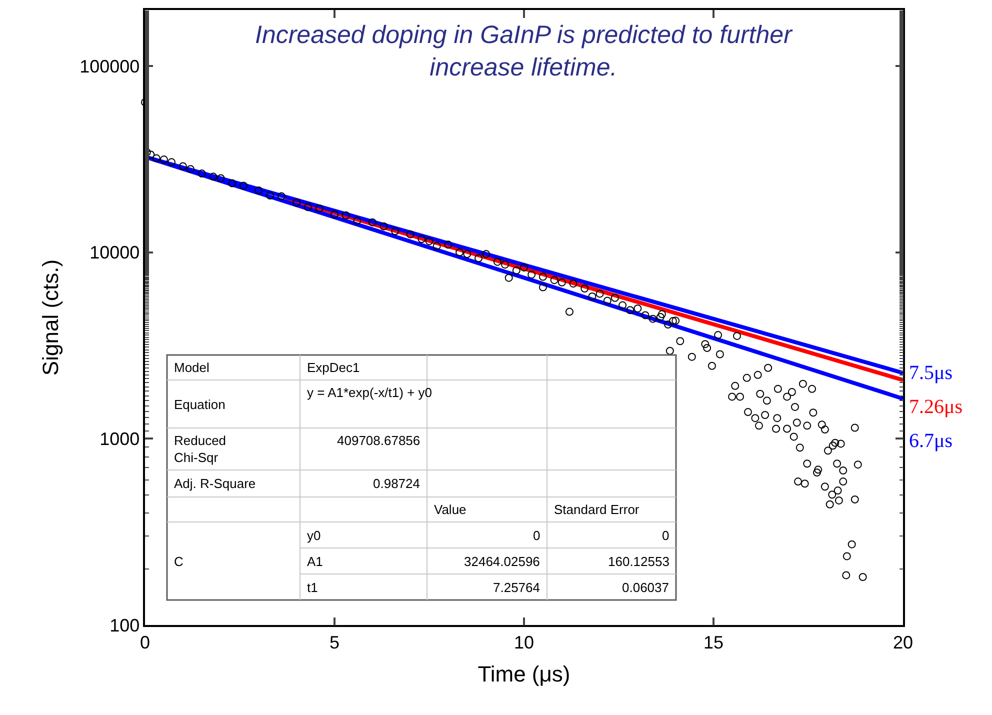 The height and width of the screenshot is (715, 992). I want to click on series-label: 6.7μs, so click(931, 441).